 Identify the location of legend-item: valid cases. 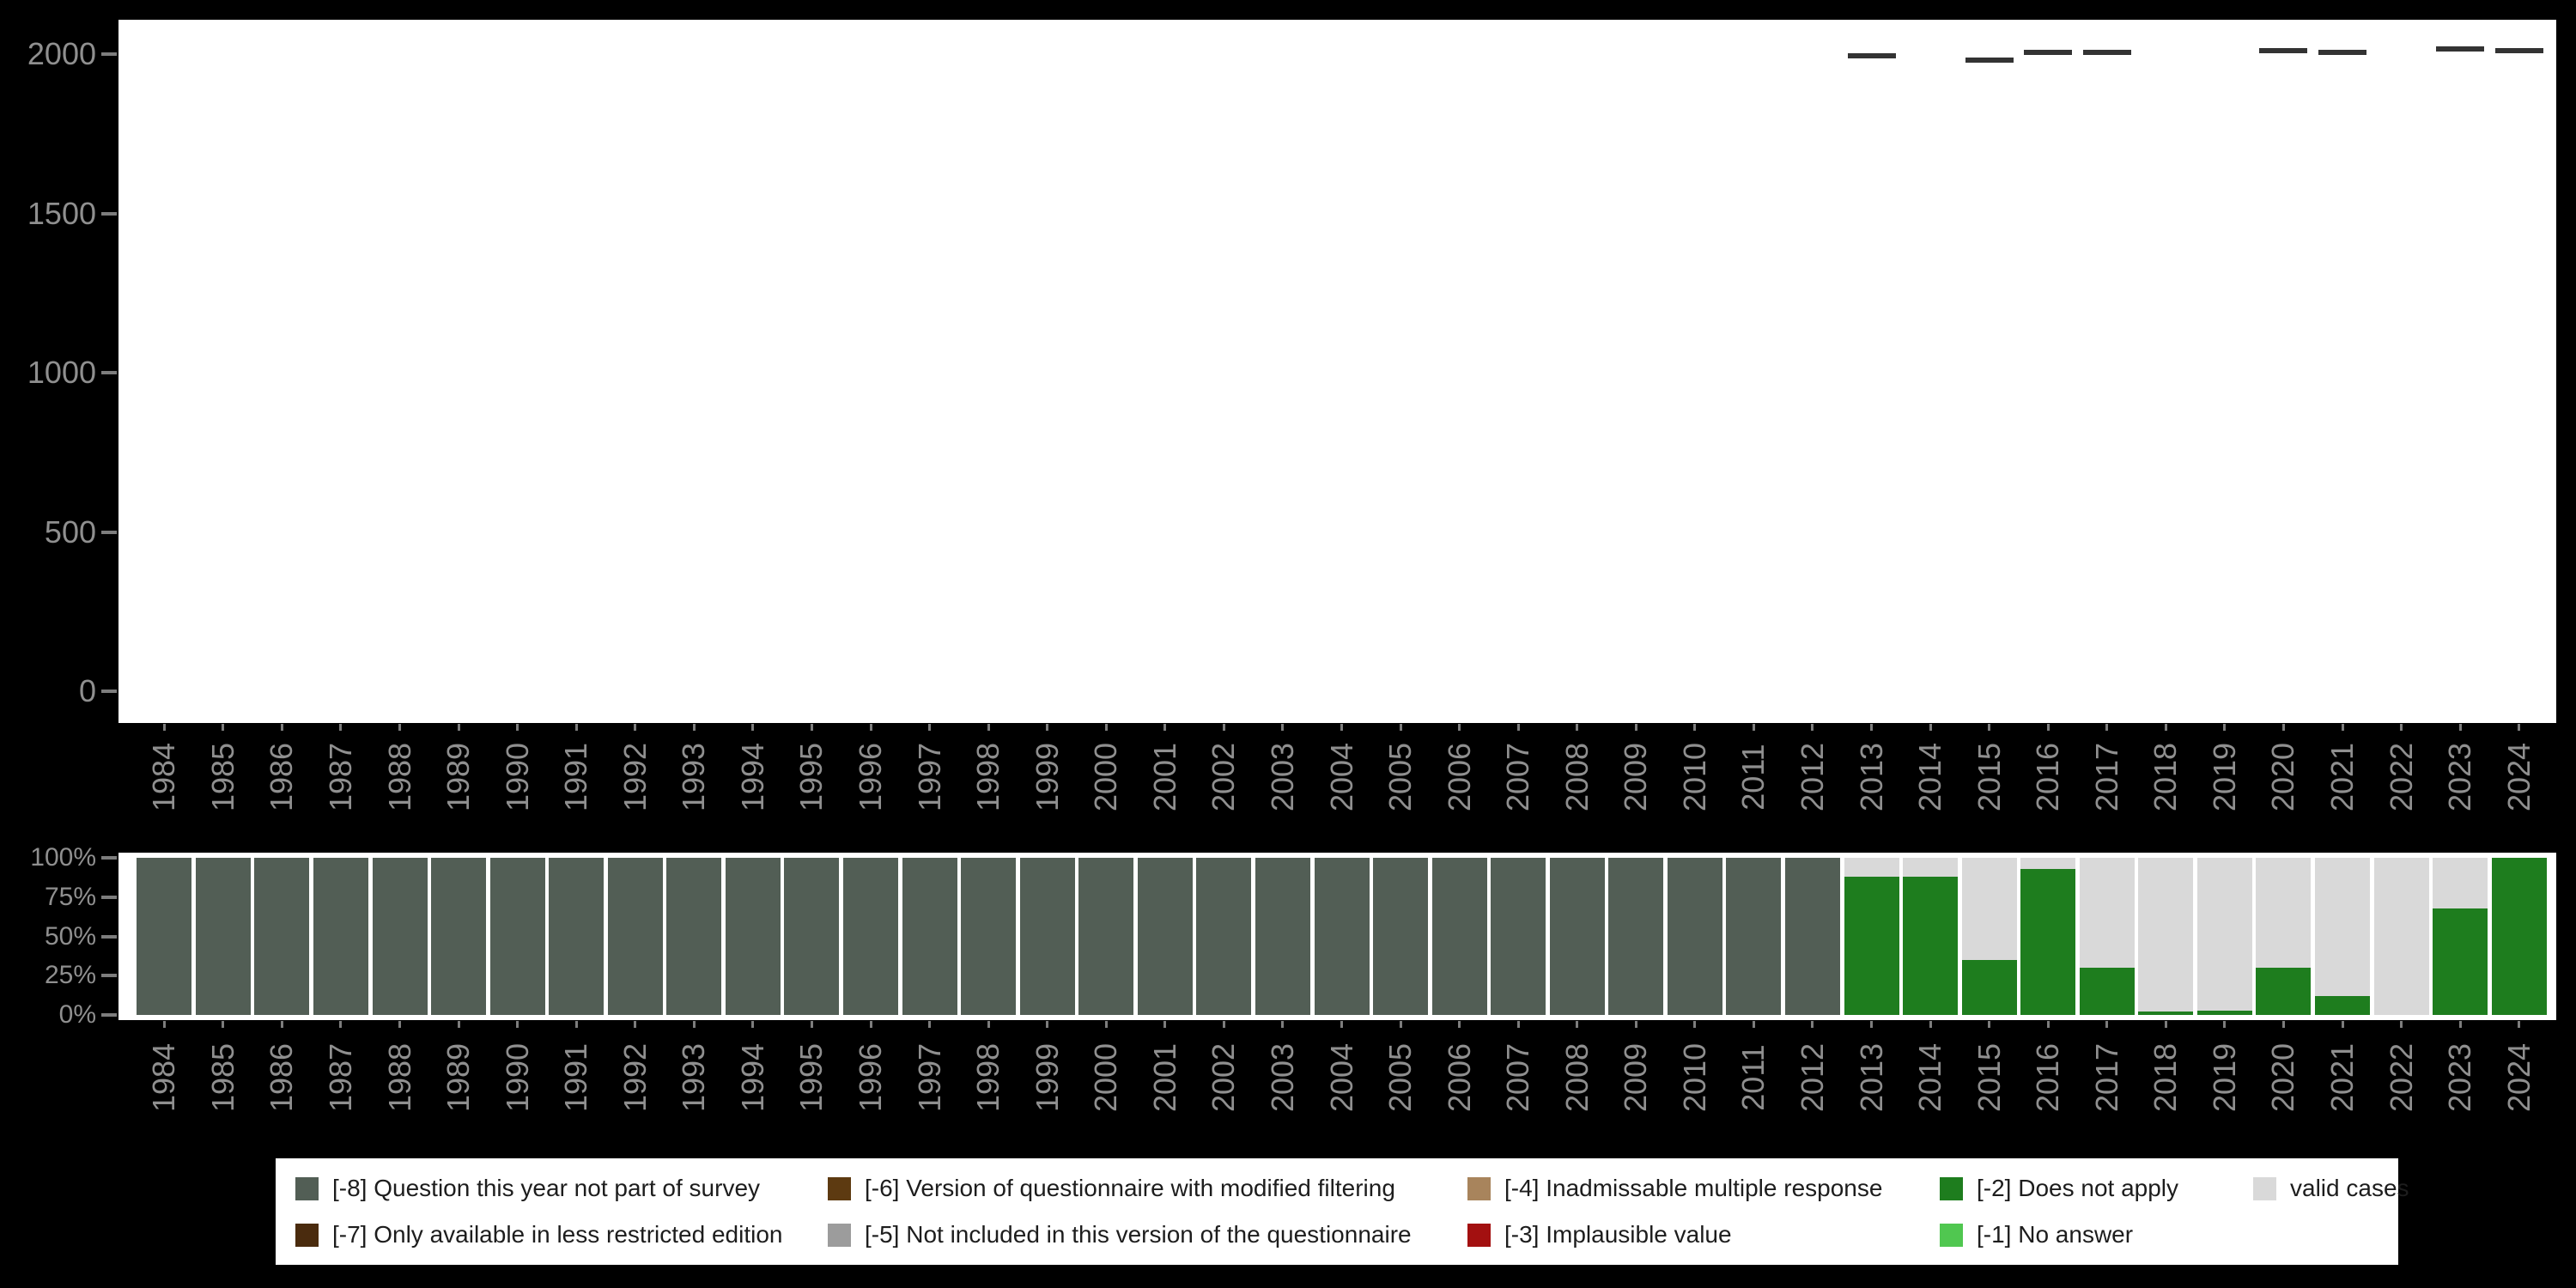
(2331, 1188).